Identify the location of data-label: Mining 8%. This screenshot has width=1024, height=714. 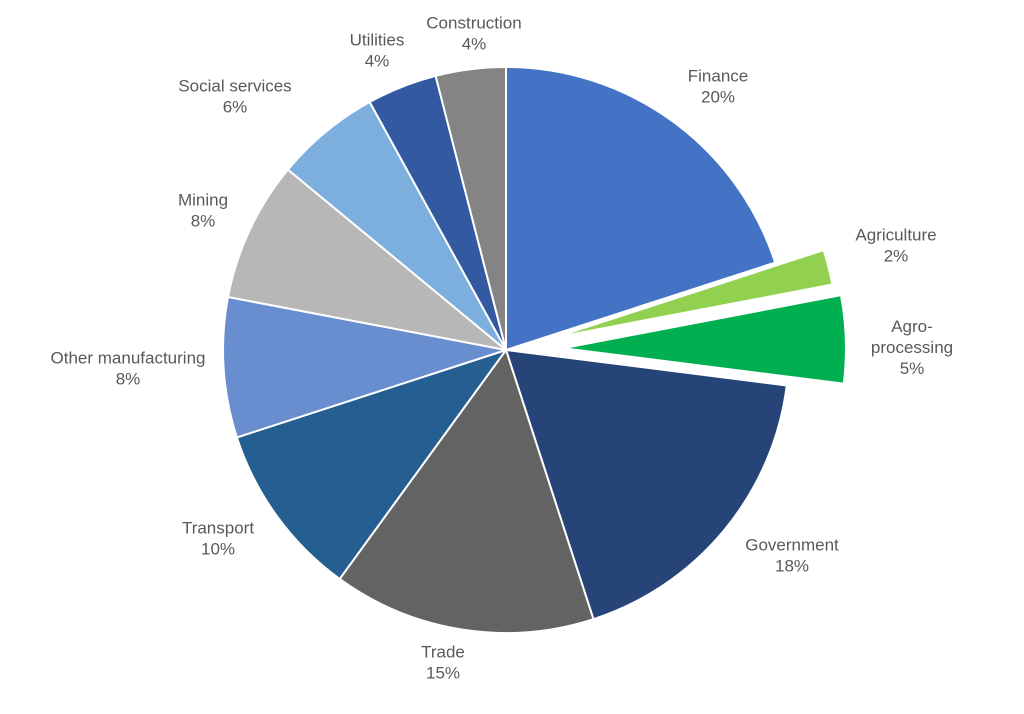
(203, 211).